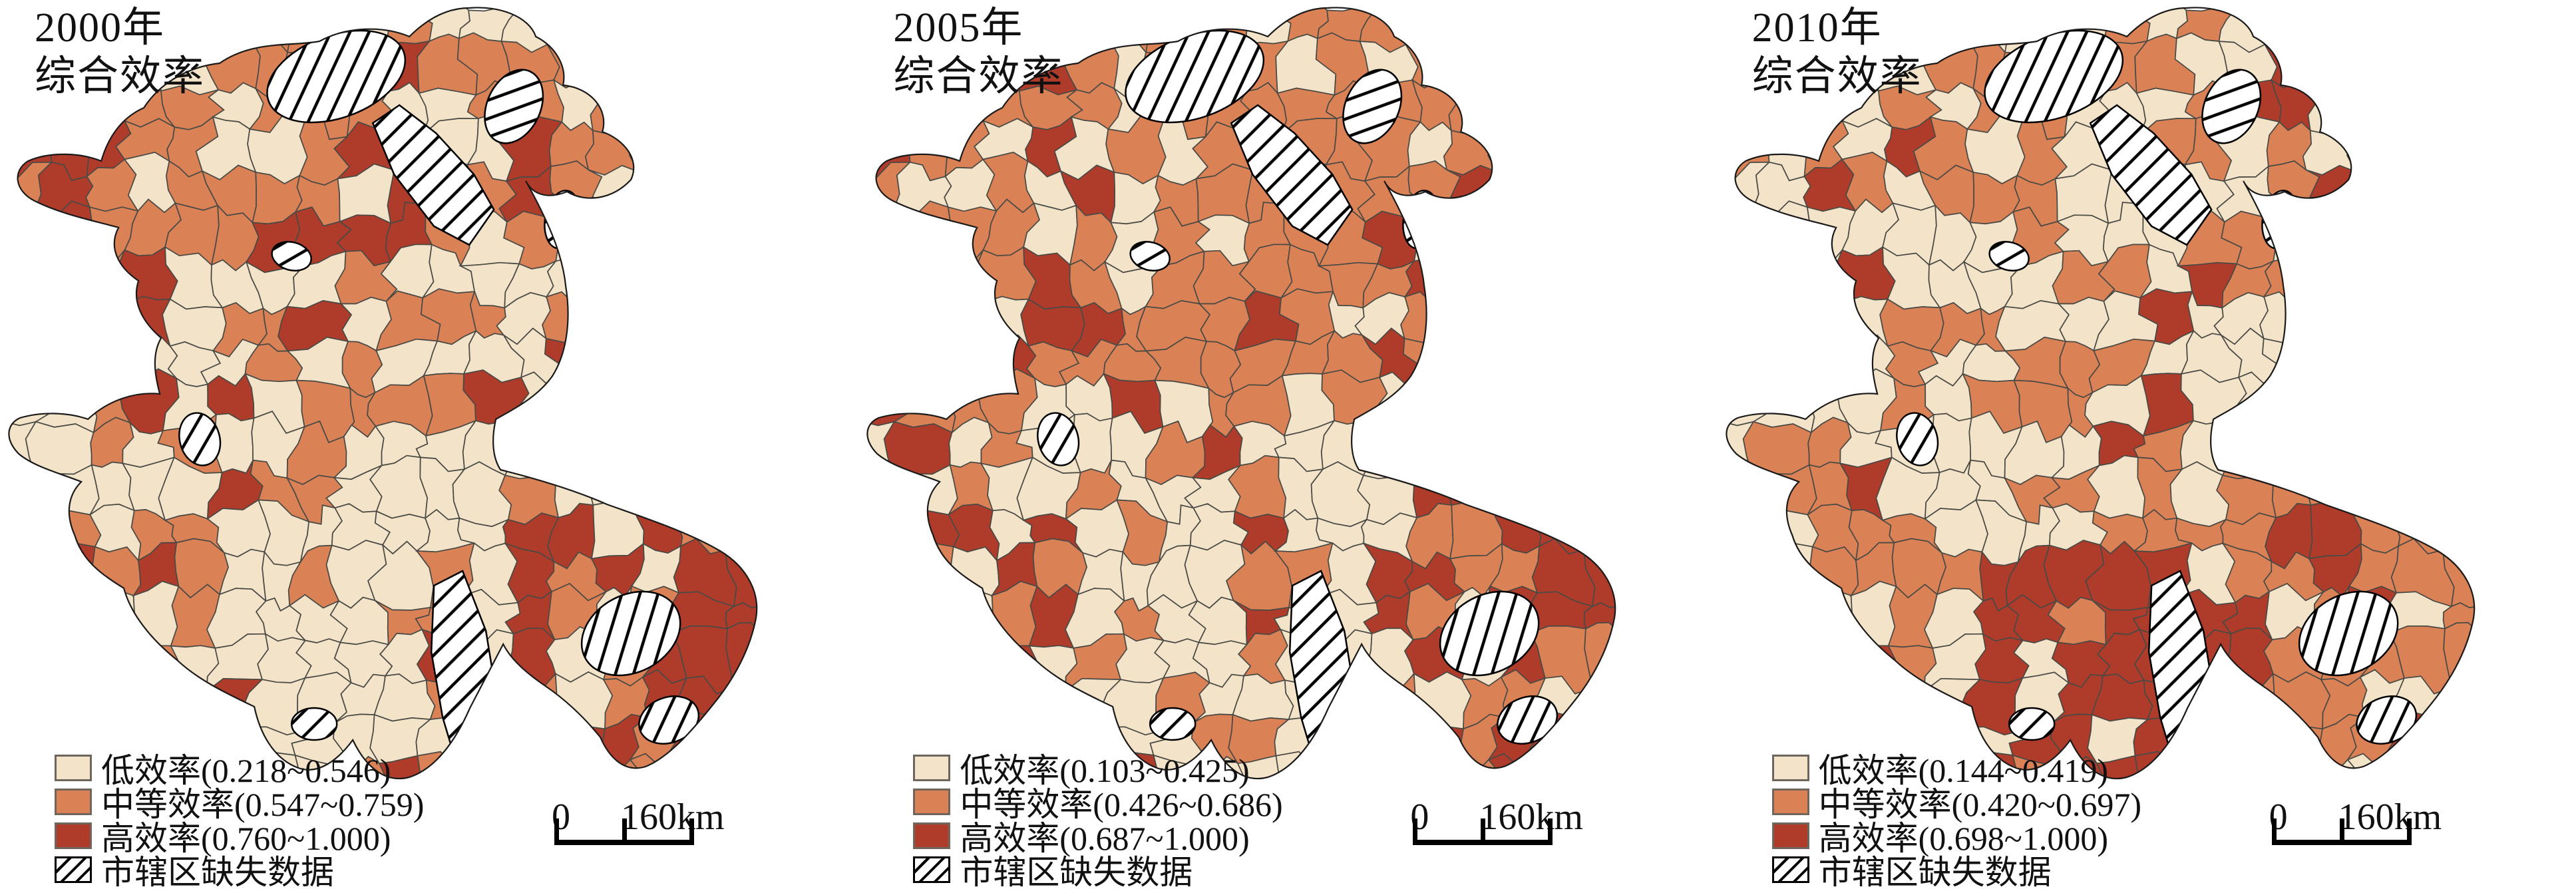  Describe the element at coordinates (74, 802) in the screenshot. I see `legend-swatch-medium` at that location.